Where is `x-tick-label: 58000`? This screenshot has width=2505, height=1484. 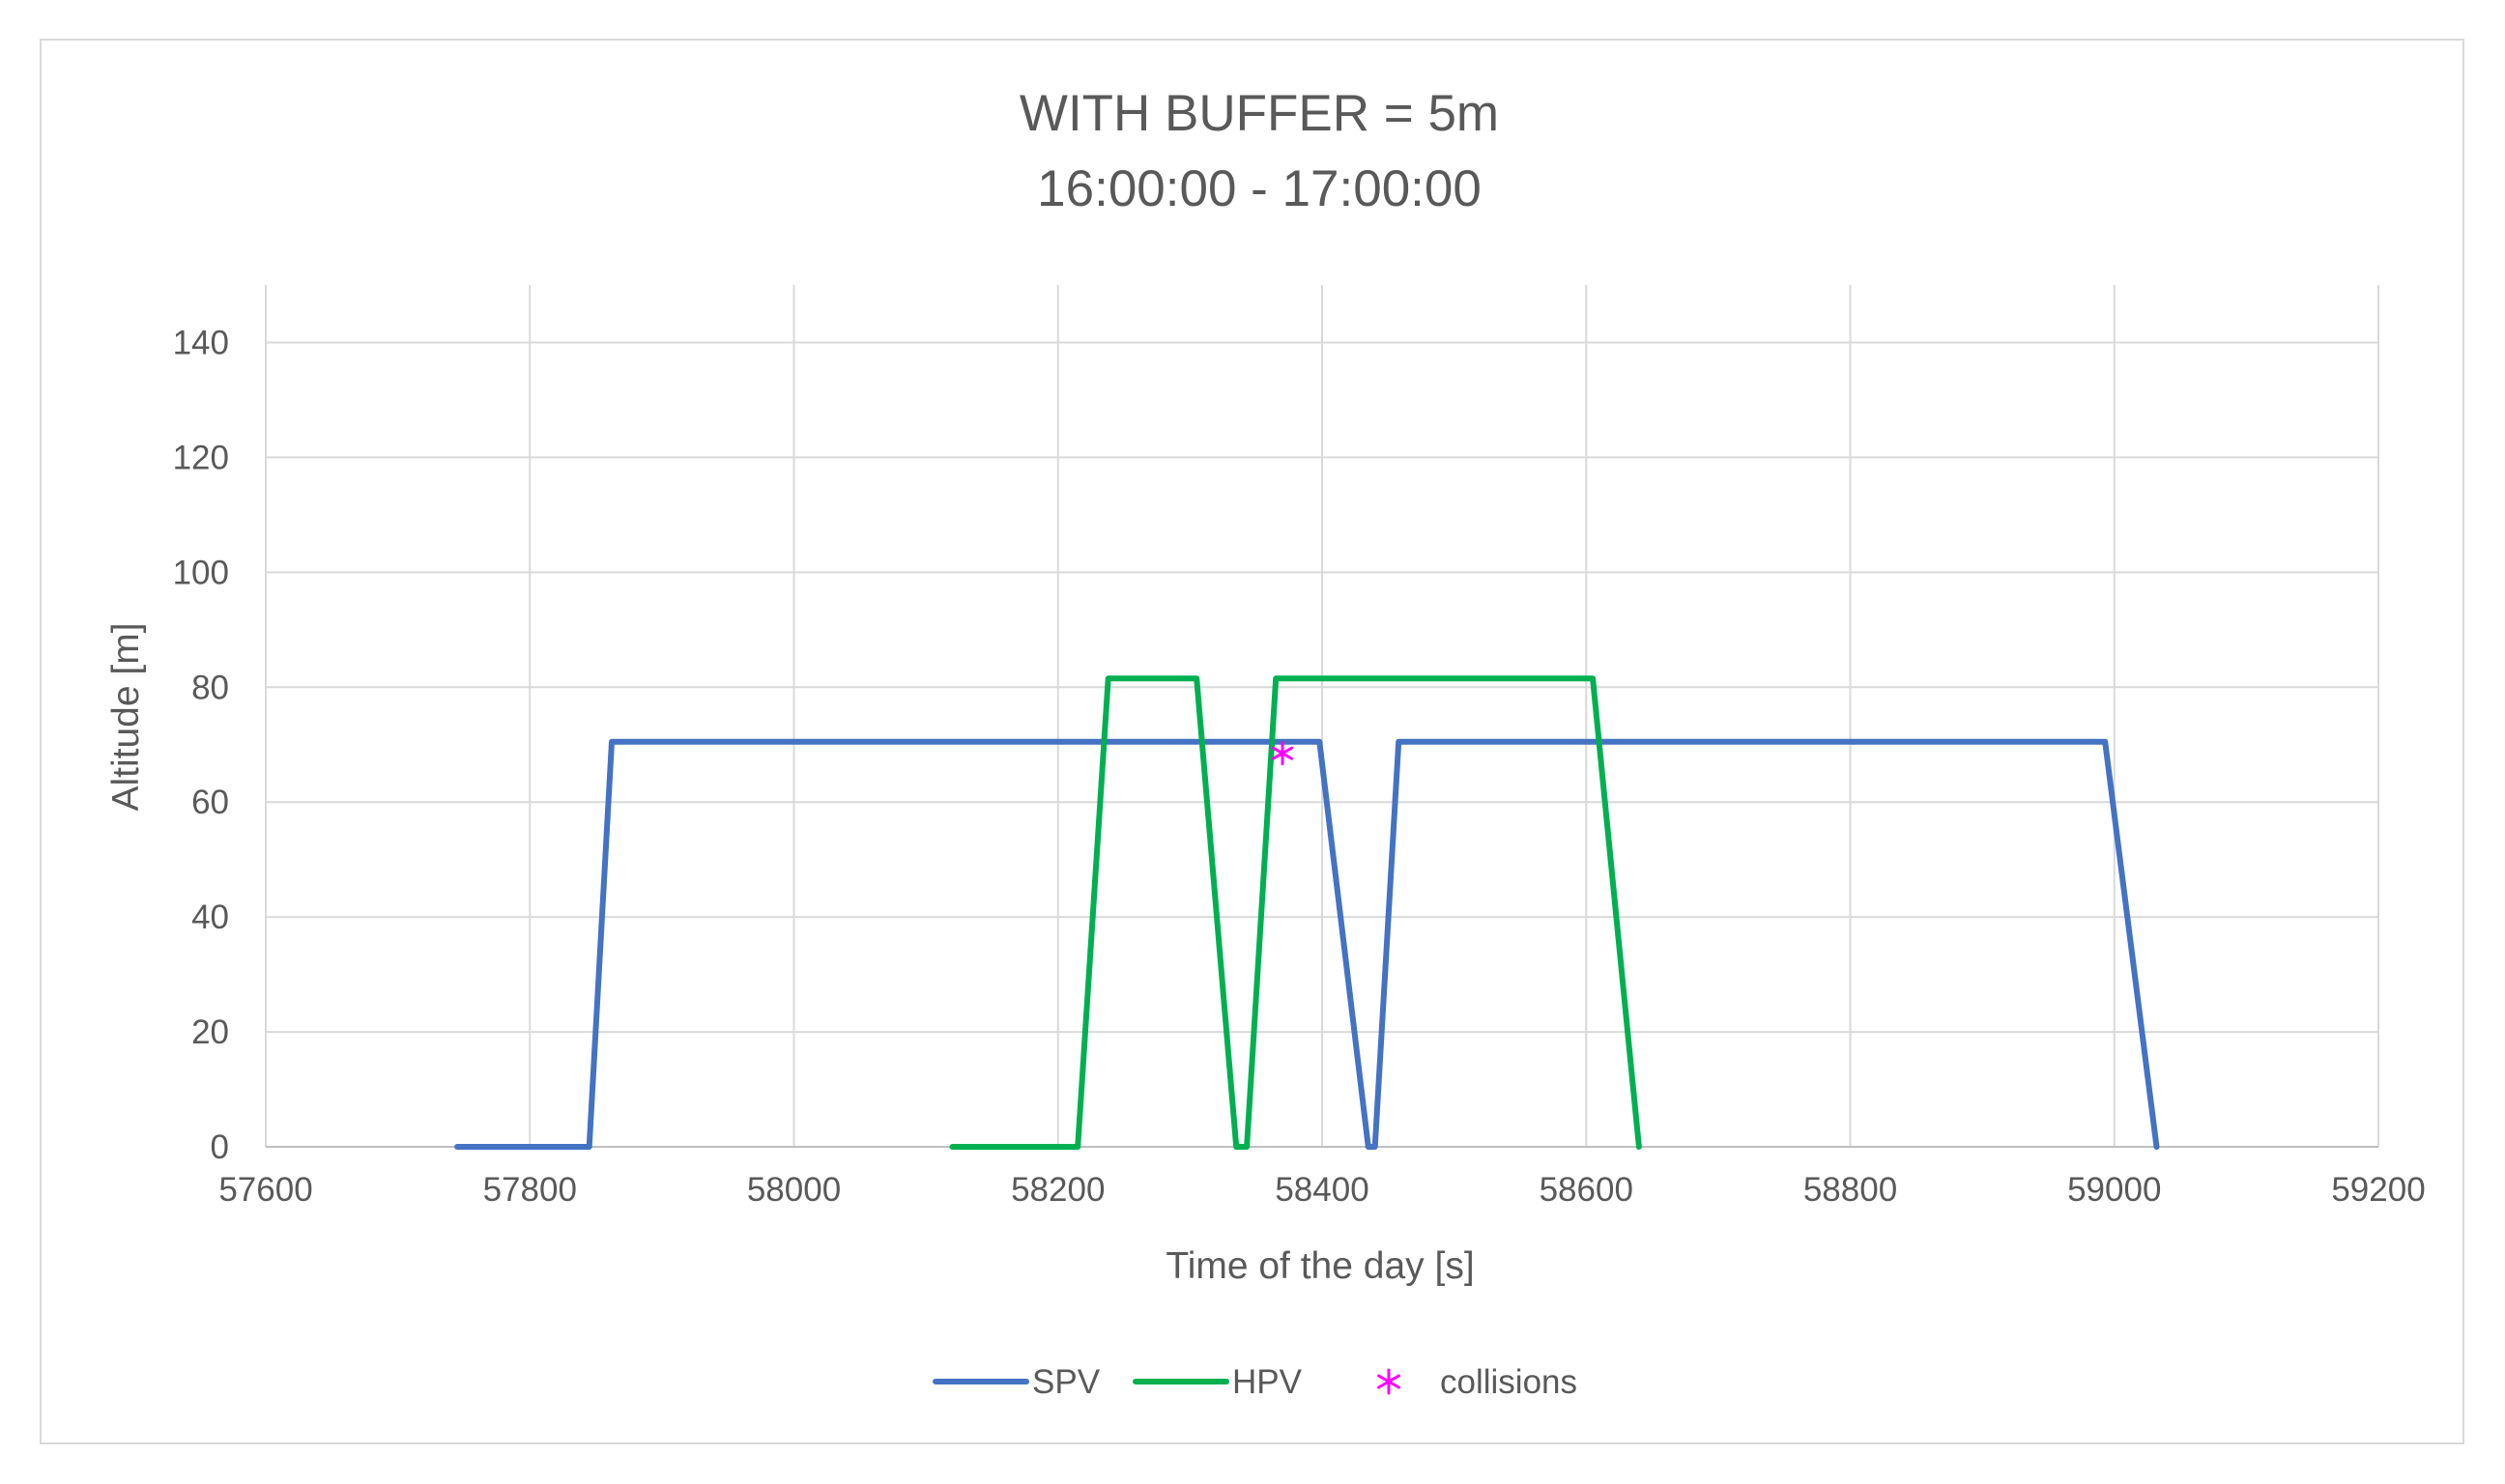
x-tick-label: 58000 is located at coordinates (794, 1190).